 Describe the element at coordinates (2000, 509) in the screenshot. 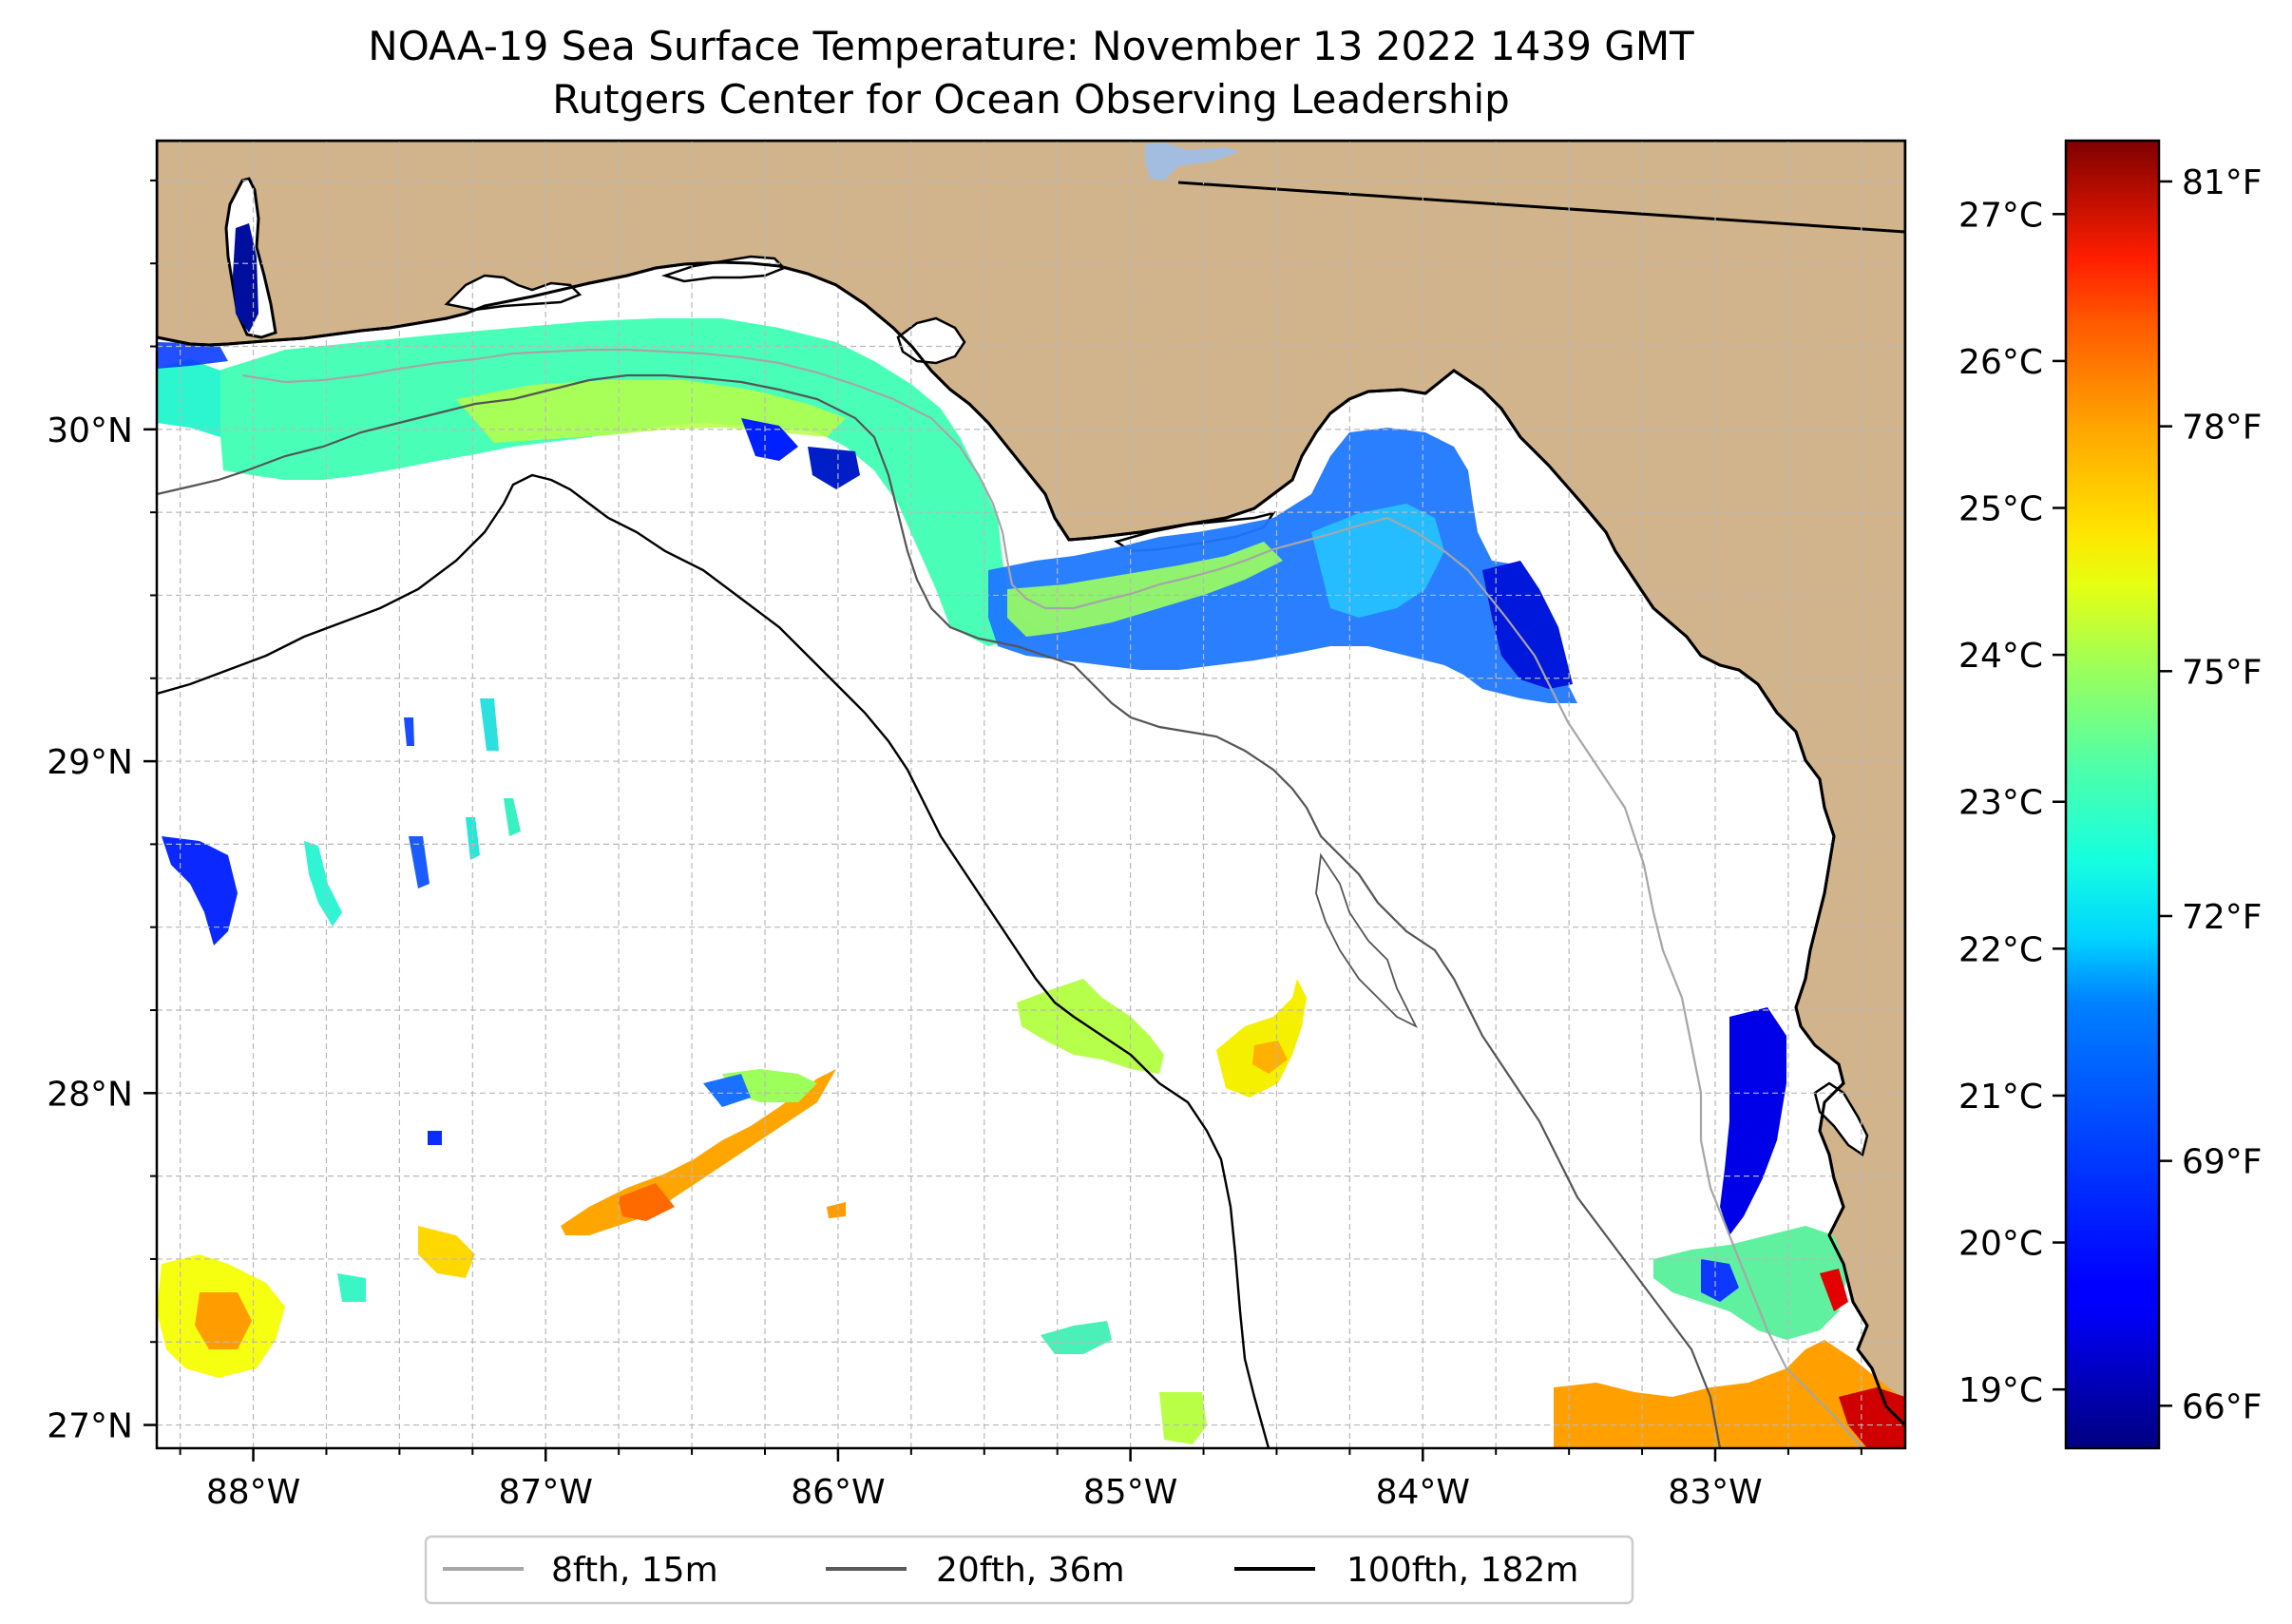

I see `colorbar-c-label: 25°C` at that location.